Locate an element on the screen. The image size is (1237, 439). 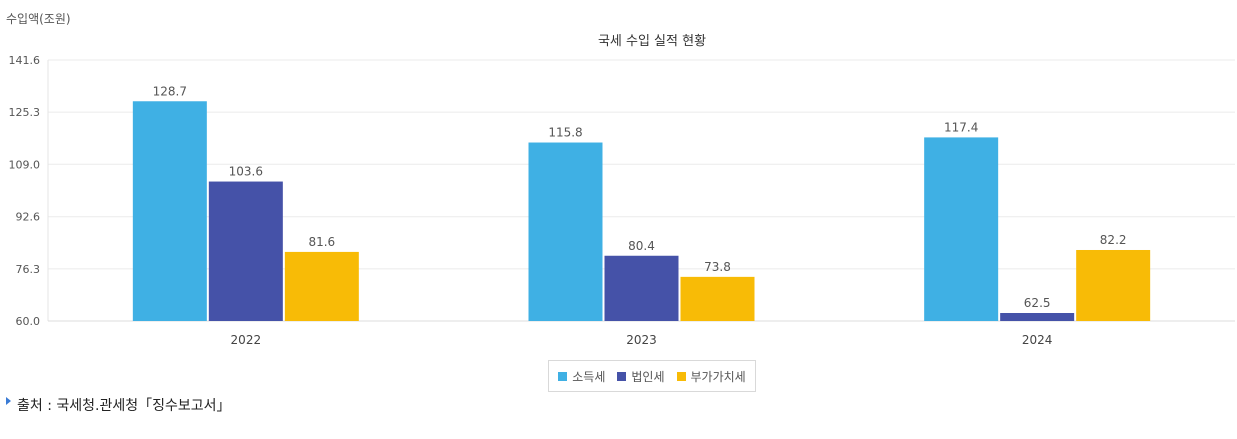
bullet-marker-icon is located at coordinates (8, 401).